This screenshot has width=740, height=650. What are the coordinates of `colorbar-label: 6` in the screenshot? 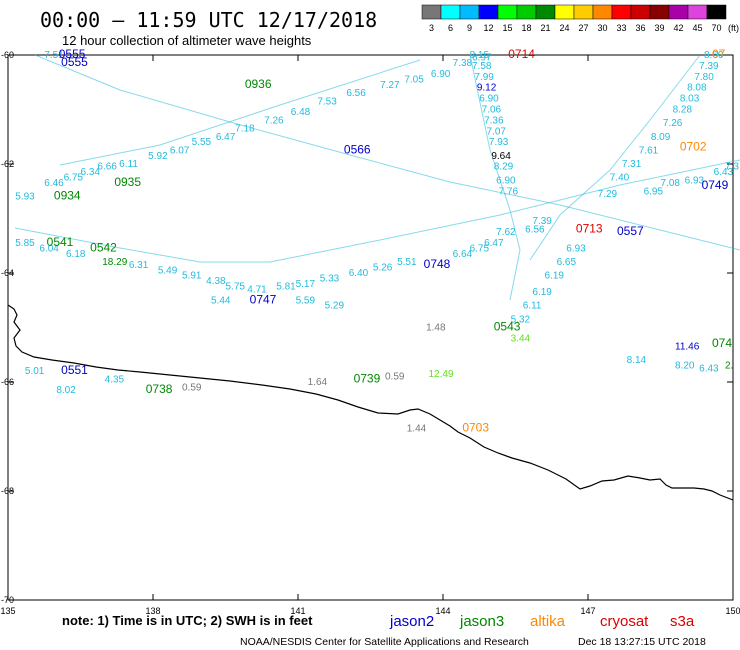 It's located at (450, 28).